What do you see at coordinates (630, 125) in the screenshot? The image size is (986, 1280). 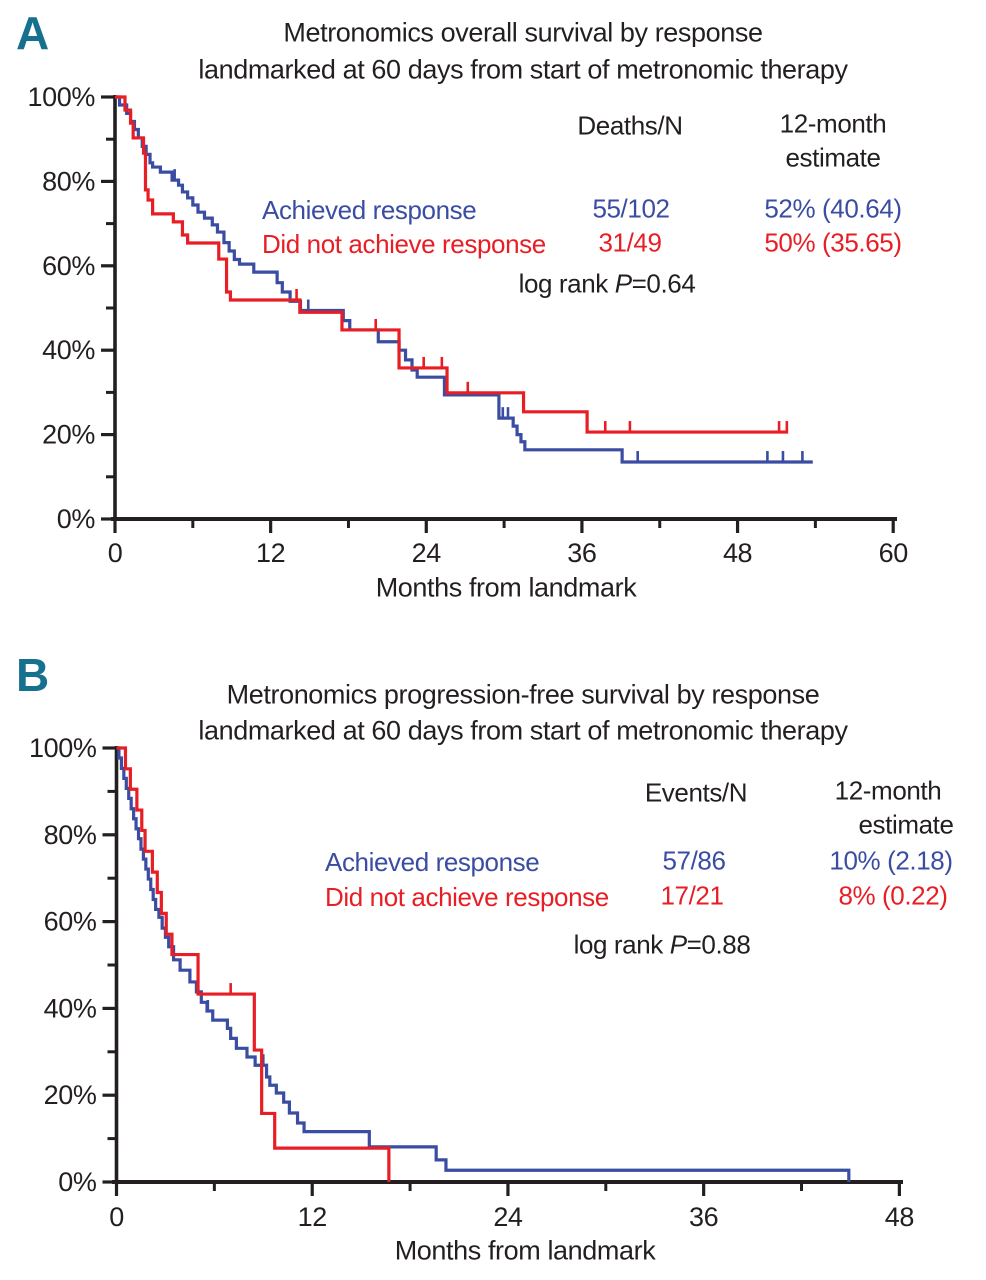 I see `panel-a-count-header: Deaths/N` at bounding box center [630, 125].